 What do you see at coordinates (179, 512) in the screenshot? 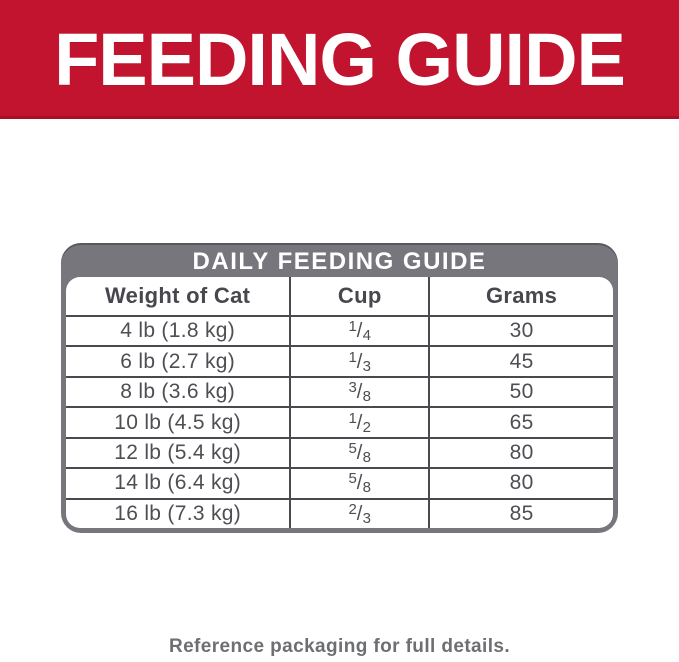
I see `weight-cell: 16 lb (7.3 kg)` at bounding box center [179, 512].